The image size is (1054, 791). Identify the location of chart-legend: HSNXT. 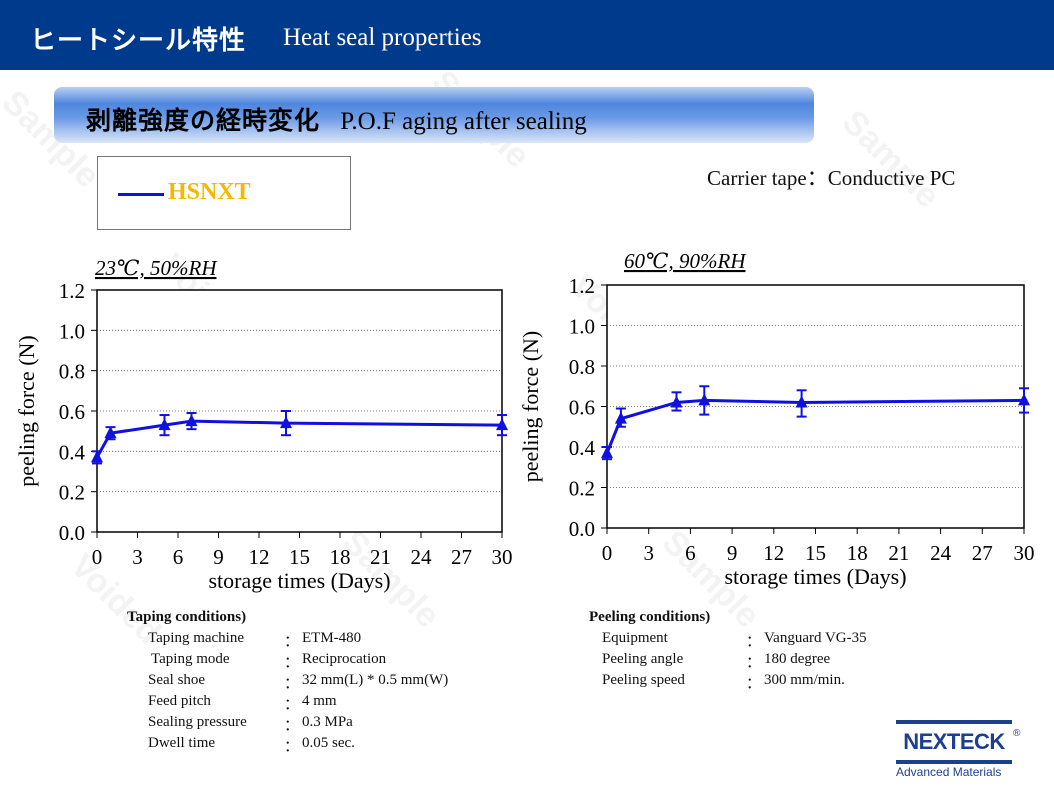
(224, 193).